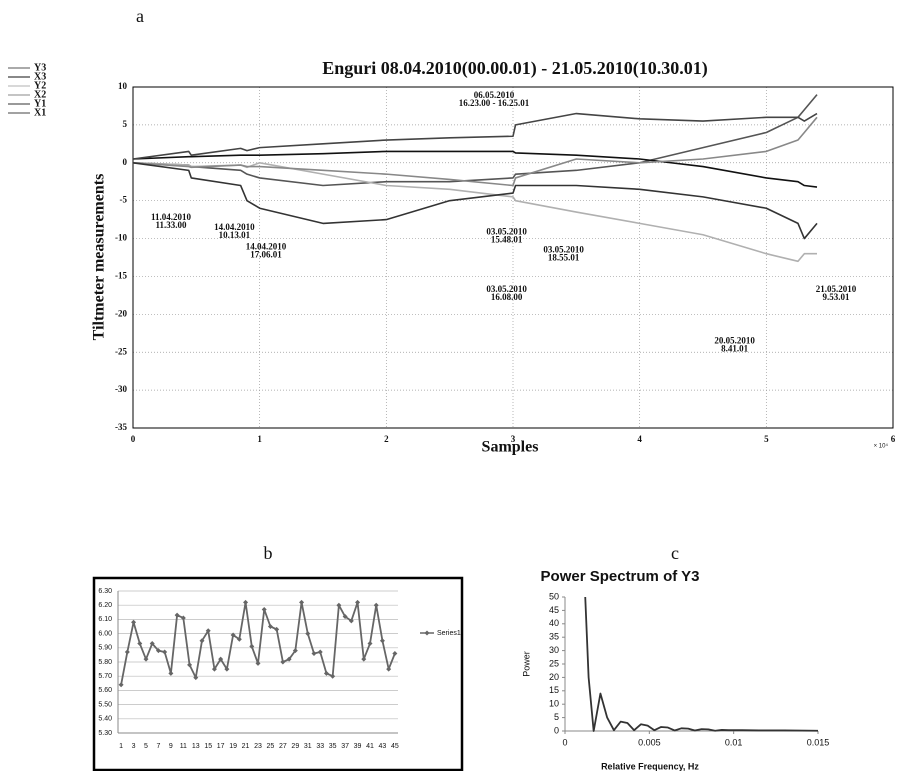  Describe the element at coordinates (105, 605) in the screenshot. I see `y-tick-label: 6.20` at that location.